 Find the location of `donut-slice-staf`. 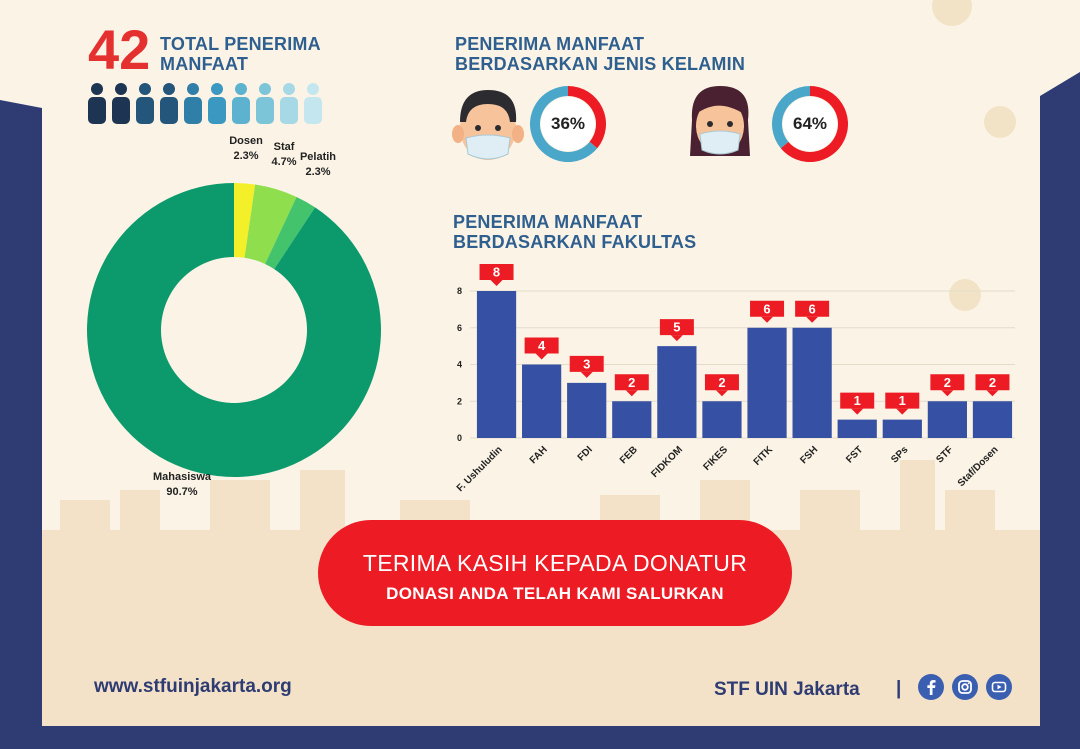

donut-slice-staf is located at coordinates (270, 224).